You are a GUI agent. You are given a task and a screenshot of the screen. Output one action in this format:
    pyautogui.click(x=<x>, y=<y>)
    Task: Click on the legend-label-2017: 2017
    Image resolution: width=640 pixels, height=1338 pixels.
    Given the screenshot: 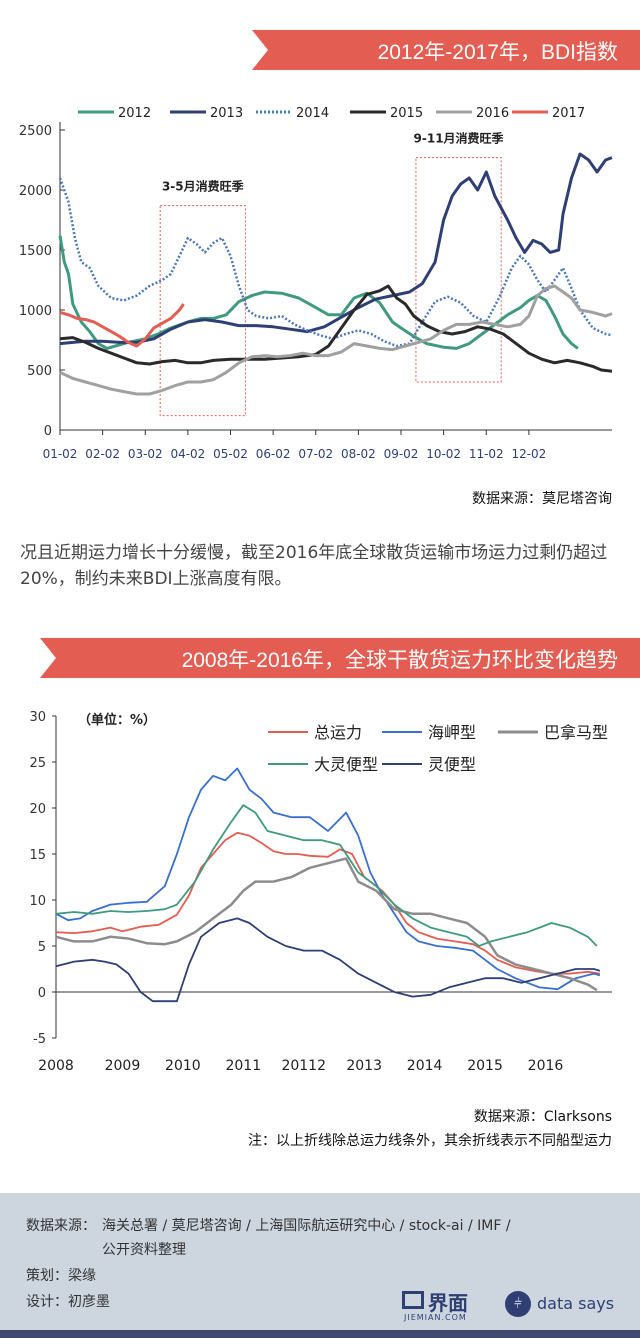 What is the action you would take?
    pyautogui.click(x=568, y=113)
    